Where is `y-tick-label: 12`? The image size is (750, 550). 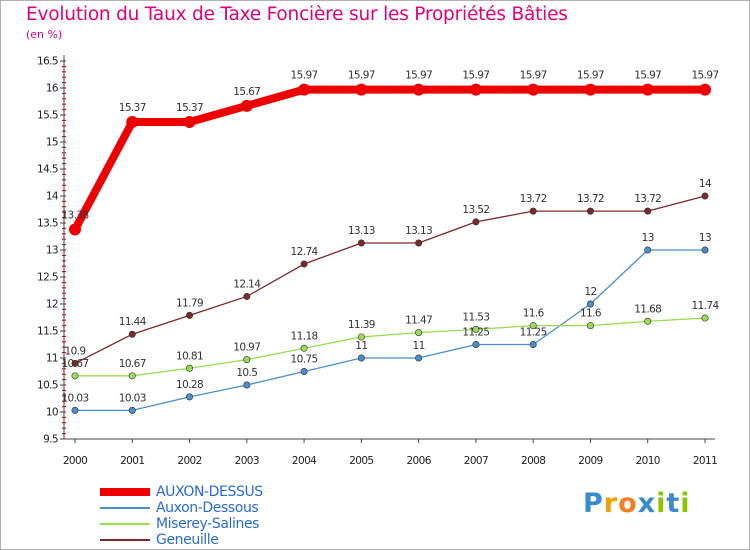
y-tick-label: 12 is located at coordinates (52, 305).